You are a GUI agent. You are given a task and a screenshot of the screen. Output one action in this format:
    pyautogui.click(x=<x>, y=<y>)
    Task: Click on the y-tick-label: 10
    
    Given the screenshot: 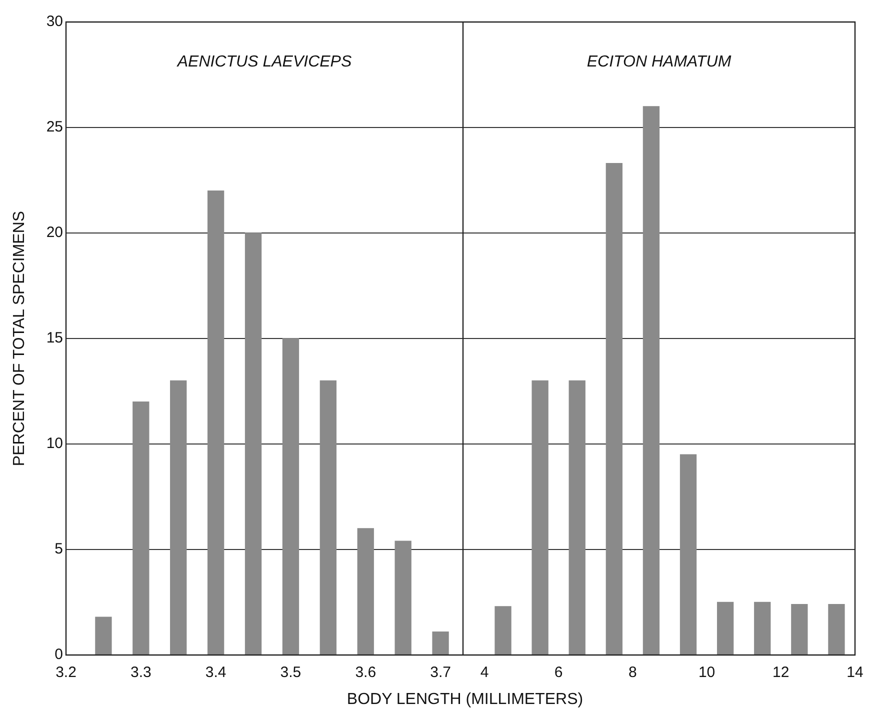 What is the action you would take?
    pyautogui.click(x=54, y=443)
    